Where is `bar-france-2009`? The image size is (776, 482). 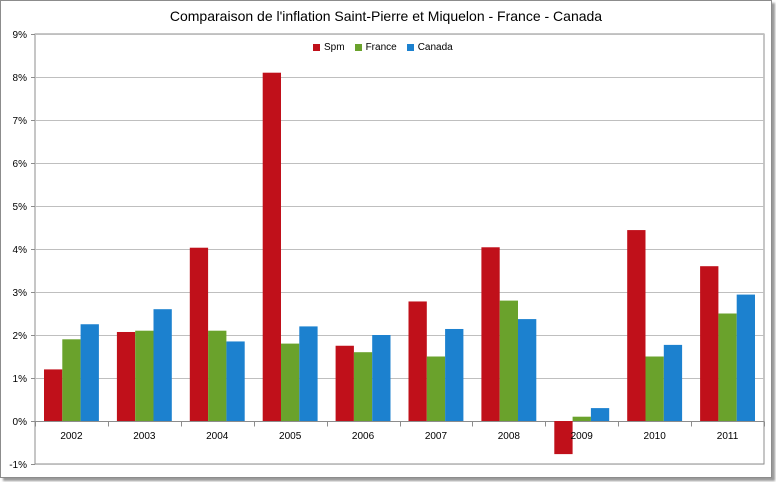 bar-france-2009 is located at coordinates (581, 418).